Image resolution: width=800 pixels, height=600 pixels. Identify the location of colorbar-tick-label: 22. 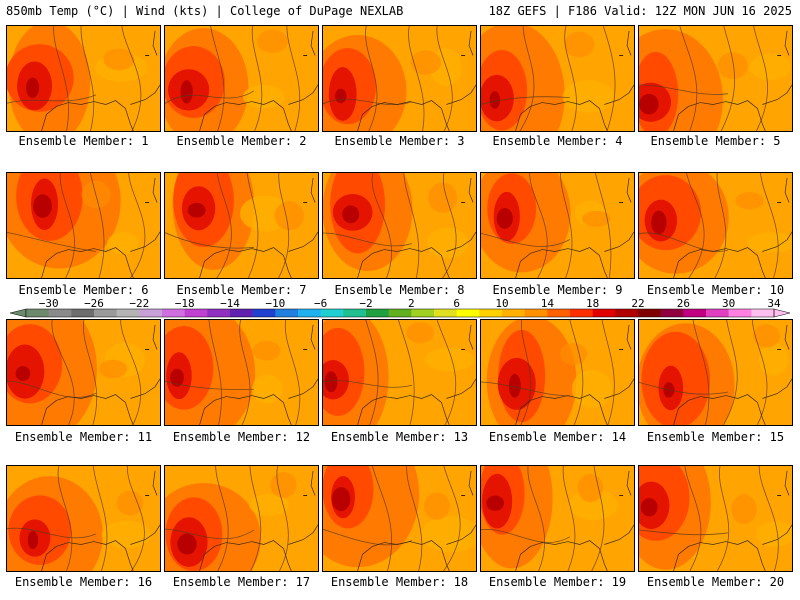
(637, 303).